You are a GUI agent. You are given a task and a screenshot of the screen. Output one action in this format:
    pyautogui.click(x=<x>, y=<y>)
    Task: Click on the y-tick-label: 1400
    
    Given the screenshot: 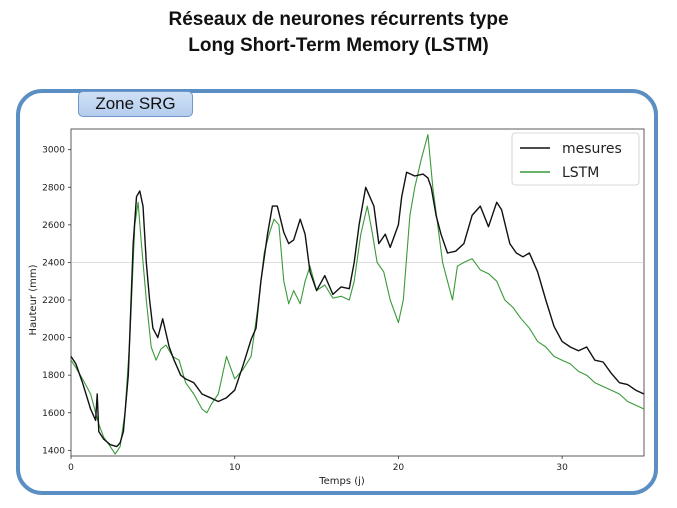 What is the action you would take?
    pyautogui.click(x=53, y=451)
    